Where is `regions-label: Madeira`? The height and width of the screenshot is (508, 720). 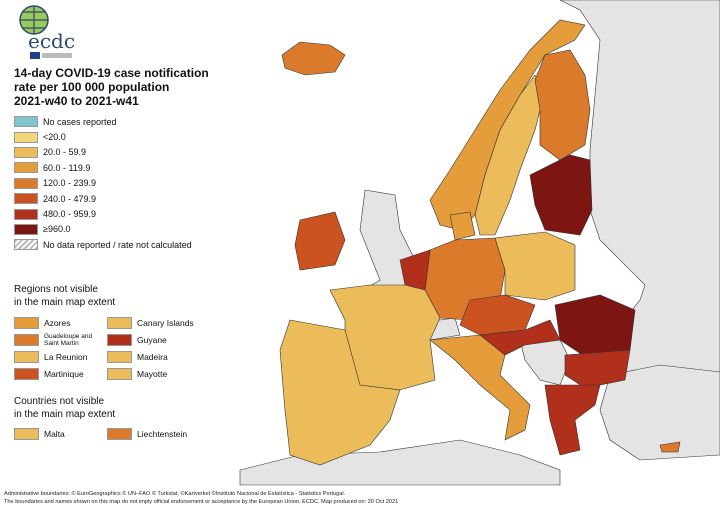
regions-label: Madeira is located at coordinates (152, 357).